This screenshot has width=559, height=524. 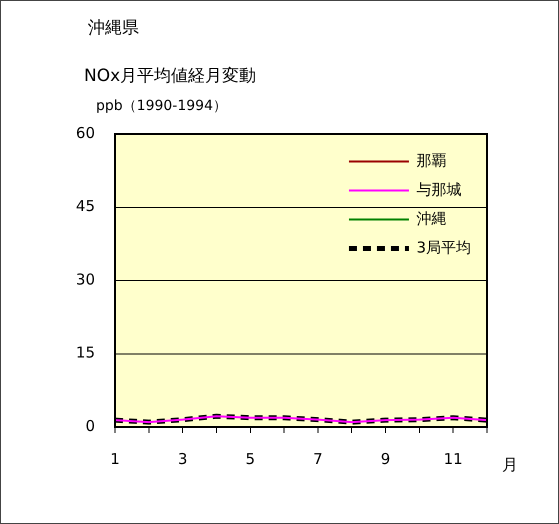 I want to click on legend-label: 沖縄, so click(x=431, y=218).